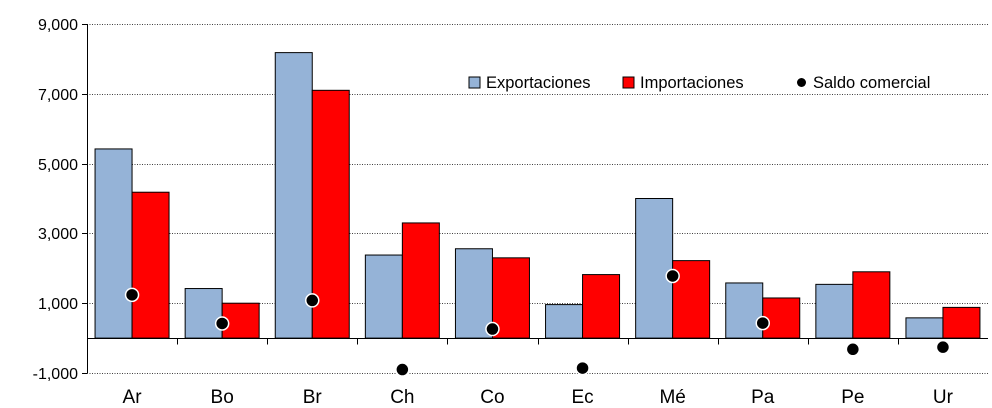  I want to click on x-tick-label: Pa, so click(763, 397).